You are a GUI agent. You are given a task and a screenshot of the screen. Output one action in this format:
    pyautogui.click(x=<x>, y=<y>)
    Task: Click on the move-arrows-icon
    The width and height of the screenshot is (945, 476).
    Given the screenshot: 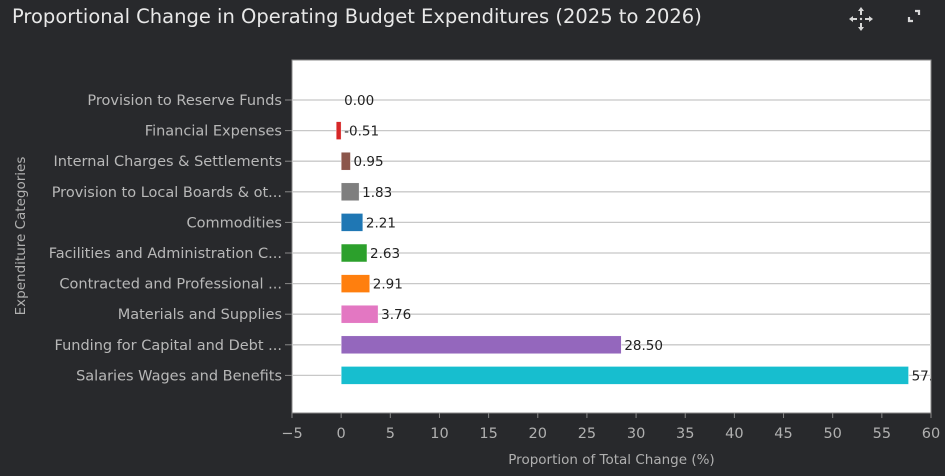 What is the action you would take?
    pyautogui.click(x=861, y=21)
    